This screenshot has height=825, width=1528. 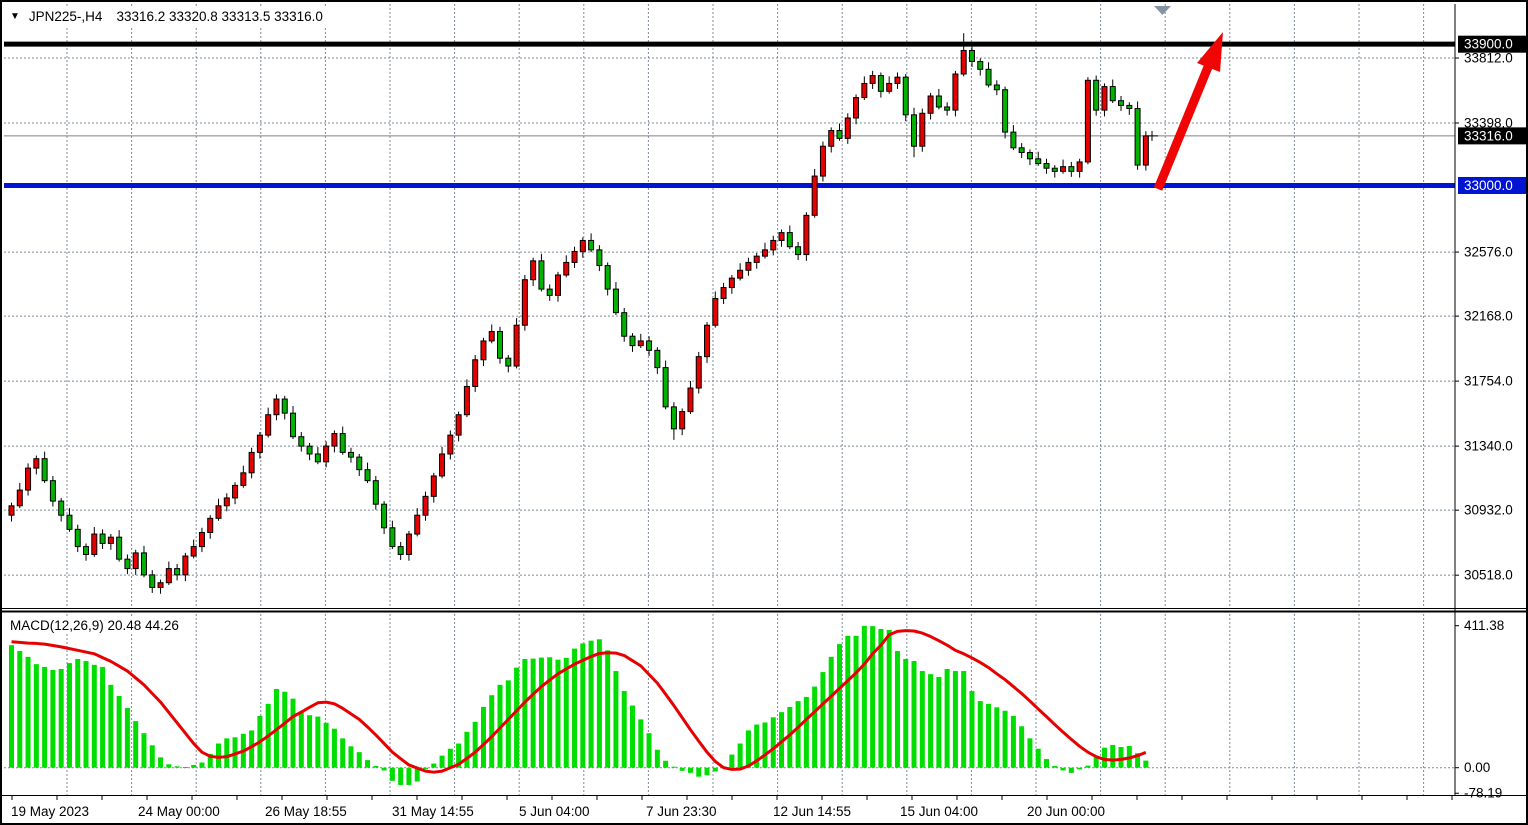 What do you see at coordinates (579, 705) in the screenshot?
I see `macd-histogram` at bounding box center [579, 705].